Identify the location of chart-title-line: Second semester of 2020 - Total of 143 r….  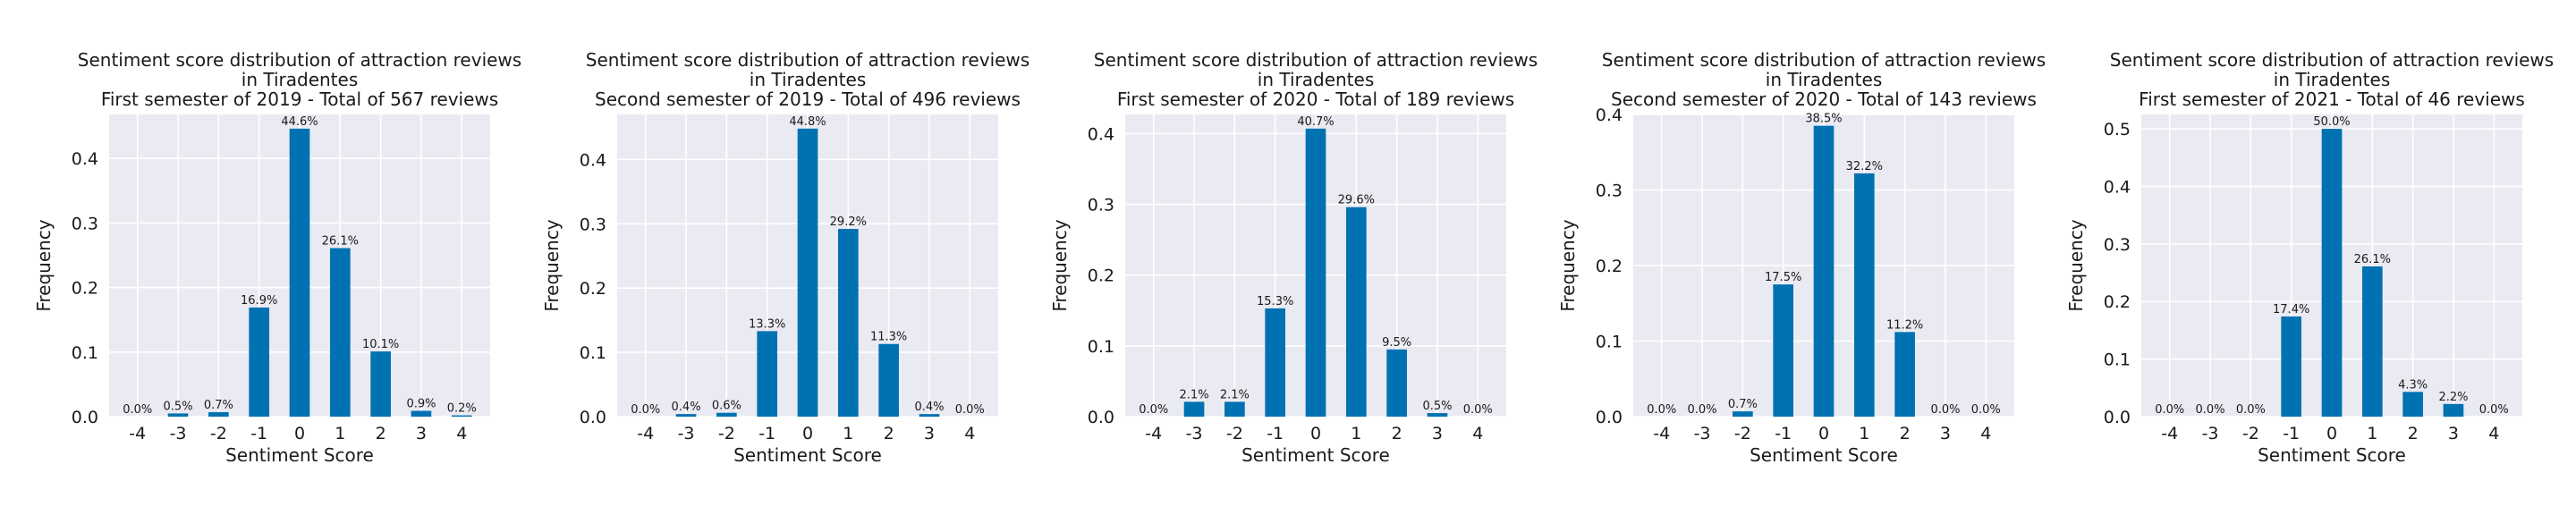
(1824, 100).